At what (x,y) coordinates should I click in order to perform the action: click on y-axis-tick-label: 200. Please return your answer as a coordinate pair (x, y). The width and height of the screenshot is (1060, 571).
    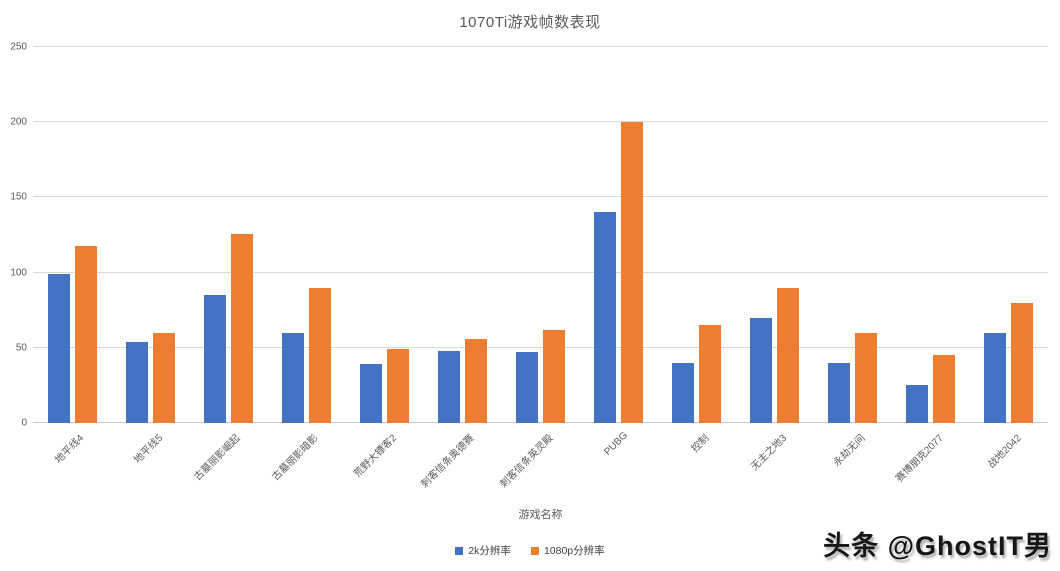
    Looking at the image, I should click on (18, 122).